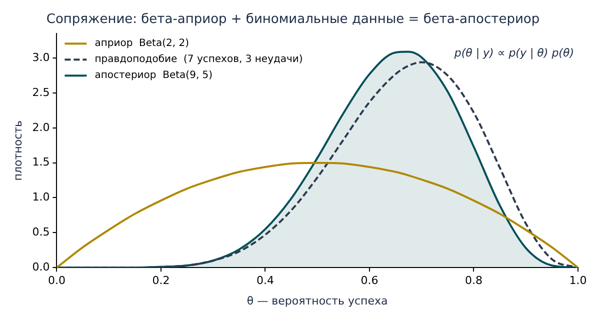  What do you see at coordinates (265, 281) in the screenshot?
I see `x-tick-label: 0.4` at bounding box center [265, 281].